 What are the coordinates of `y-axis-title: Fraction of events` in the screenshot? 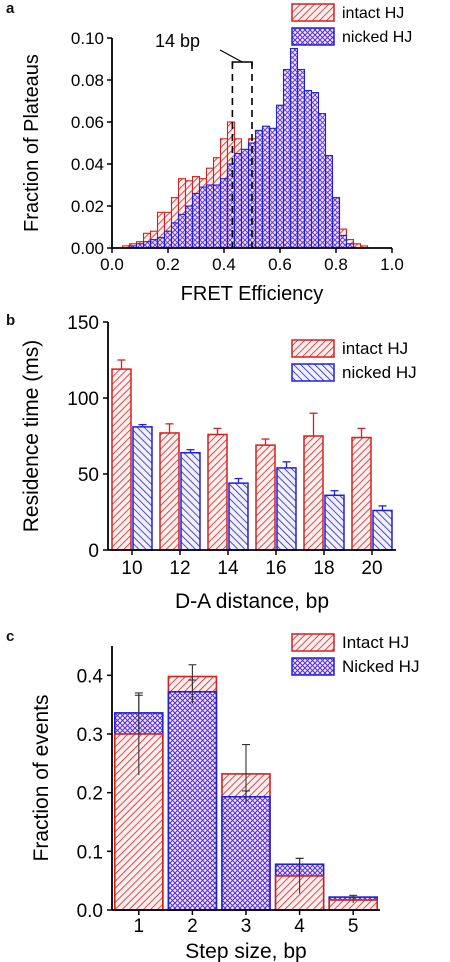 It's located at (41, 778).